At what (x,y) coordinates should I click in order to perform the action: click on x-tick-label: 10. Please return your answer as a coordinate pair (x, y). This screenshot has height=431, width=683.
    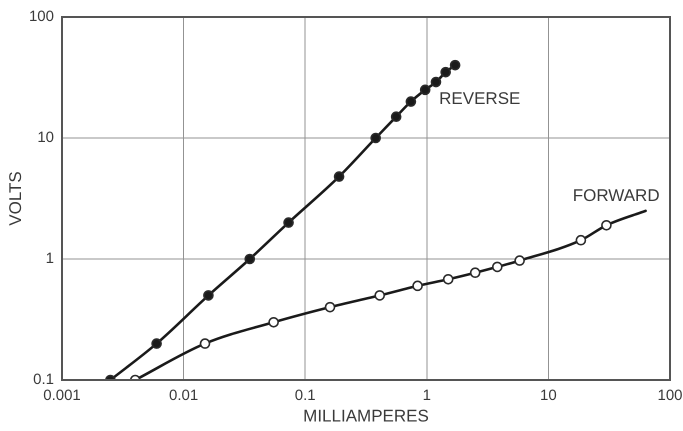
    Looking at the image, I should click on (548, 395).